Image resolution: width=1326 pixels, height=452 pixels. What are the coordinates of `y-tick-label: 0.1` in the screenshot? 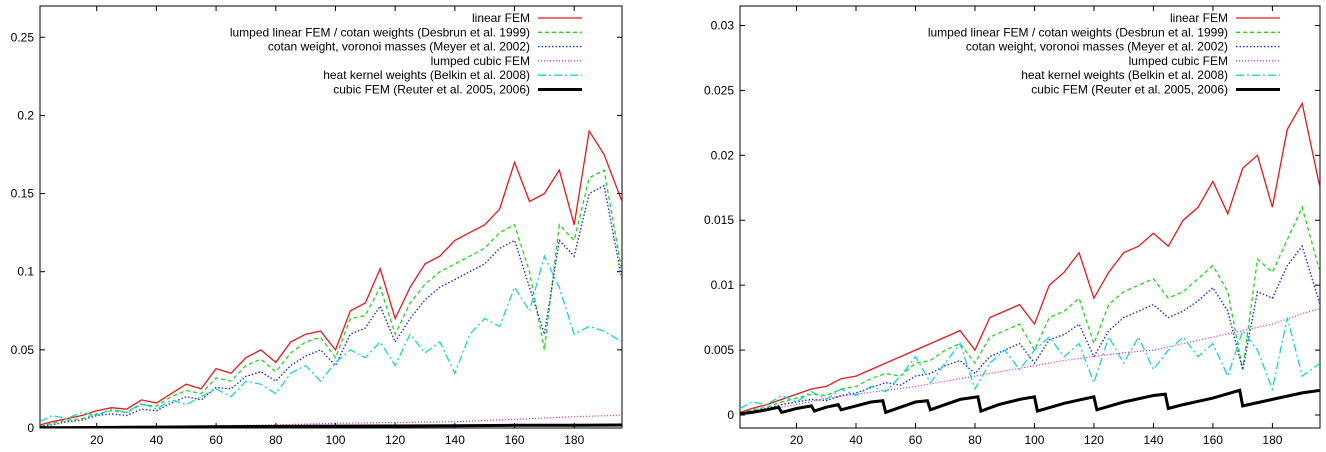 It's located at (25, 272).